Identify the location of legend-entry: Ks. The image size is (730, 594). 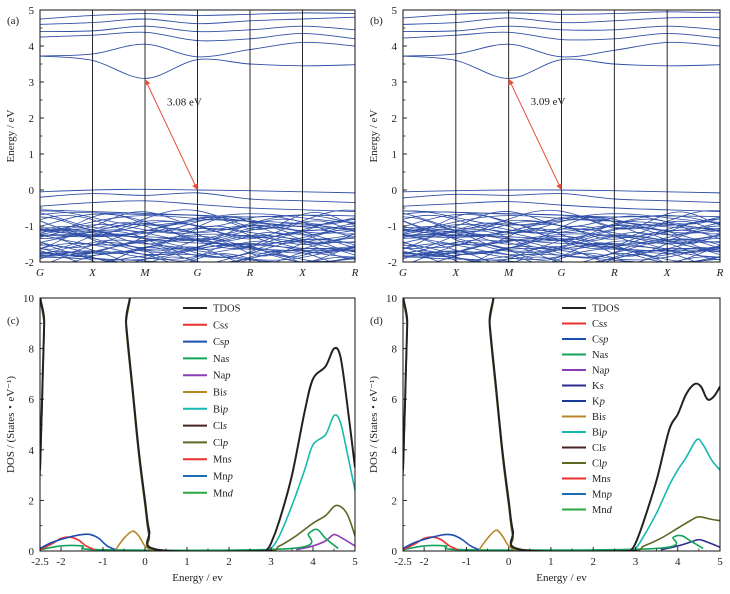
(598, 386).